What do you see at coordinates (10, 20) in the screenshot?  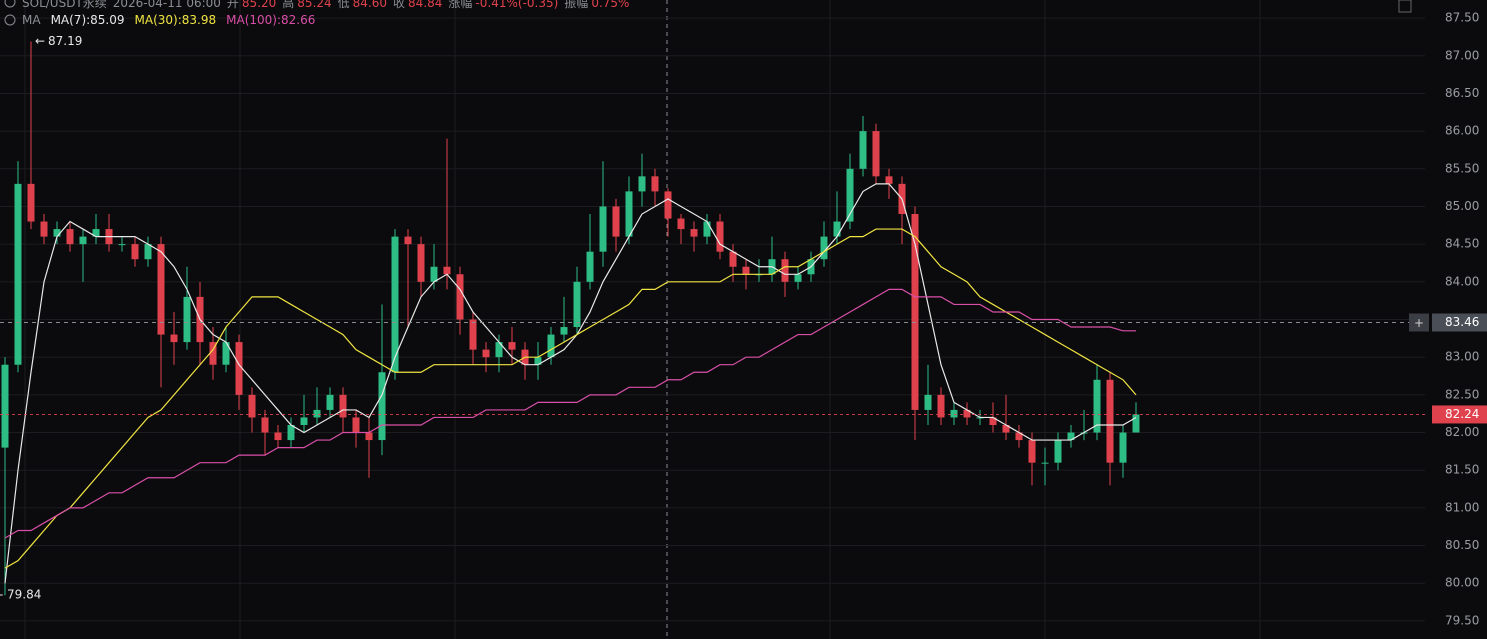 I see `indicator-icon` at bounding box center [10, 20].